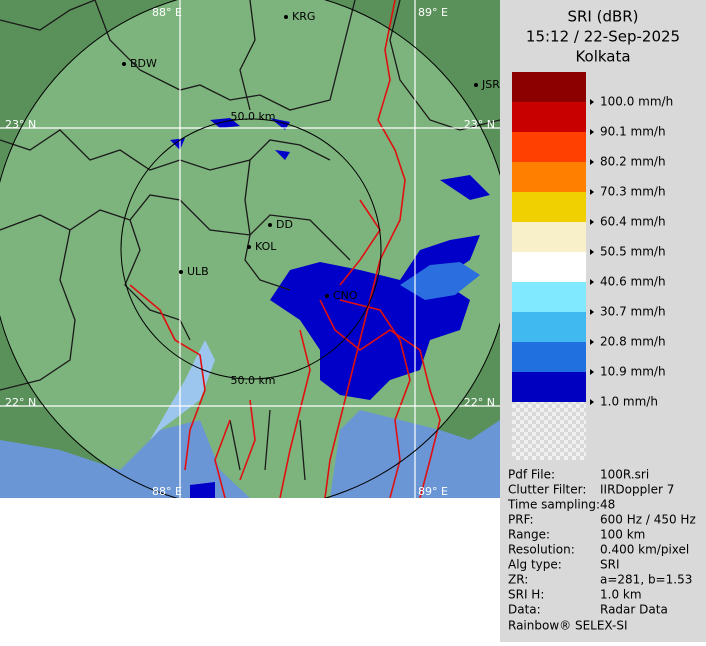  What do you see at coordinates (345, 295) in the screenshot?
I see `place-label: CNO` at bounding box center [345, 295].